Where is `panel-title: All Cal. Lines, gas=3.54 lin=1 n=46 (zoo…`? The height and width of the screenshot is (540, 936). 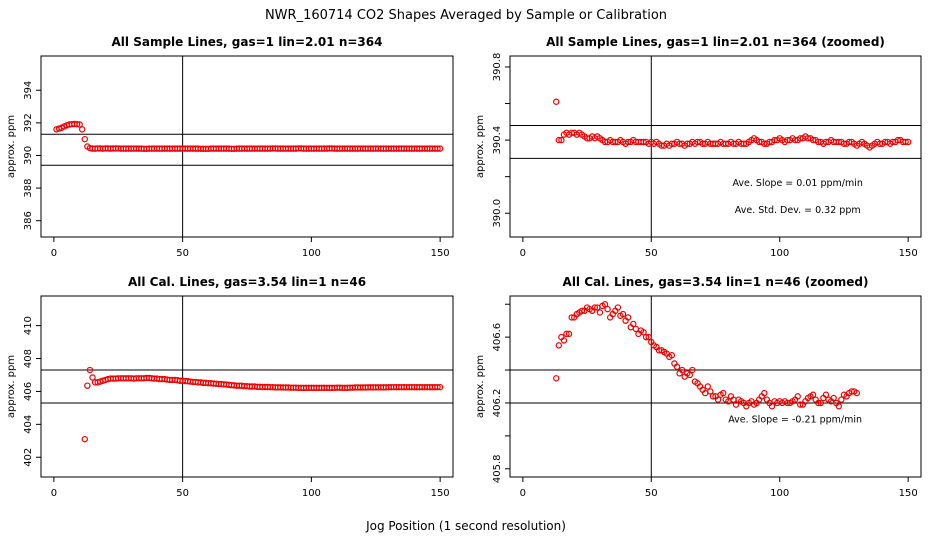 panel-title: All Cal. Lines, gas=3.54 lin=1 n=46 (zoo… is located at coordinates (716, 282).